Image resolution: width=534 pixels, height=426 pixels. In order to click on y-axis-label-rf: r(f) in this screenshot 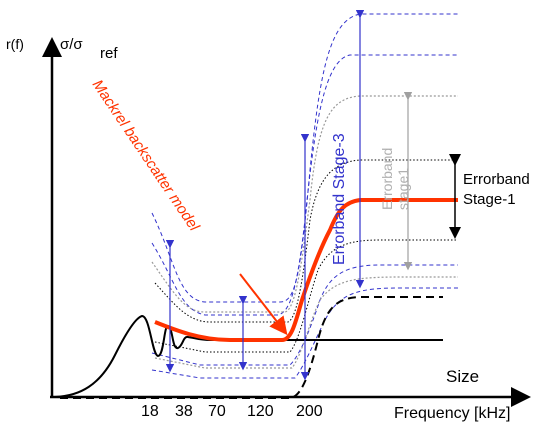, I will do `click(15, 44)`.